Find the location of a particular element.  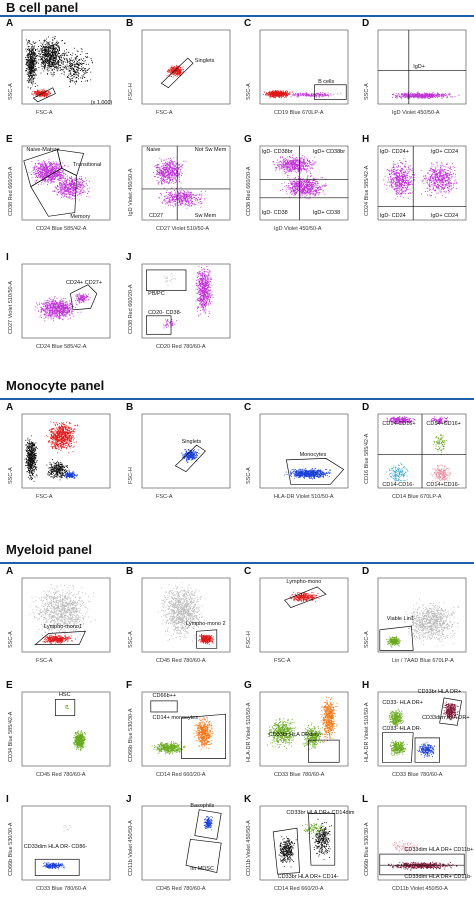

gate-label: CD33- HLA DR+ is located at coordinates (402, 703).